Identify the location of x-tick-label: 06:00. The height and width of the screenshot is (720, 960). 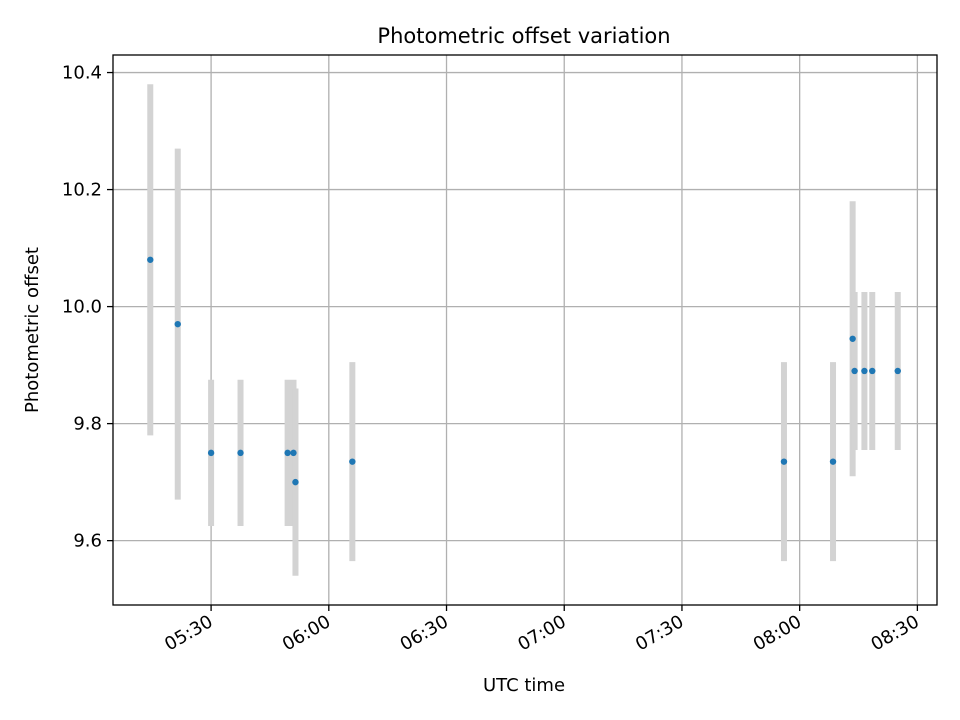
(306, 633).